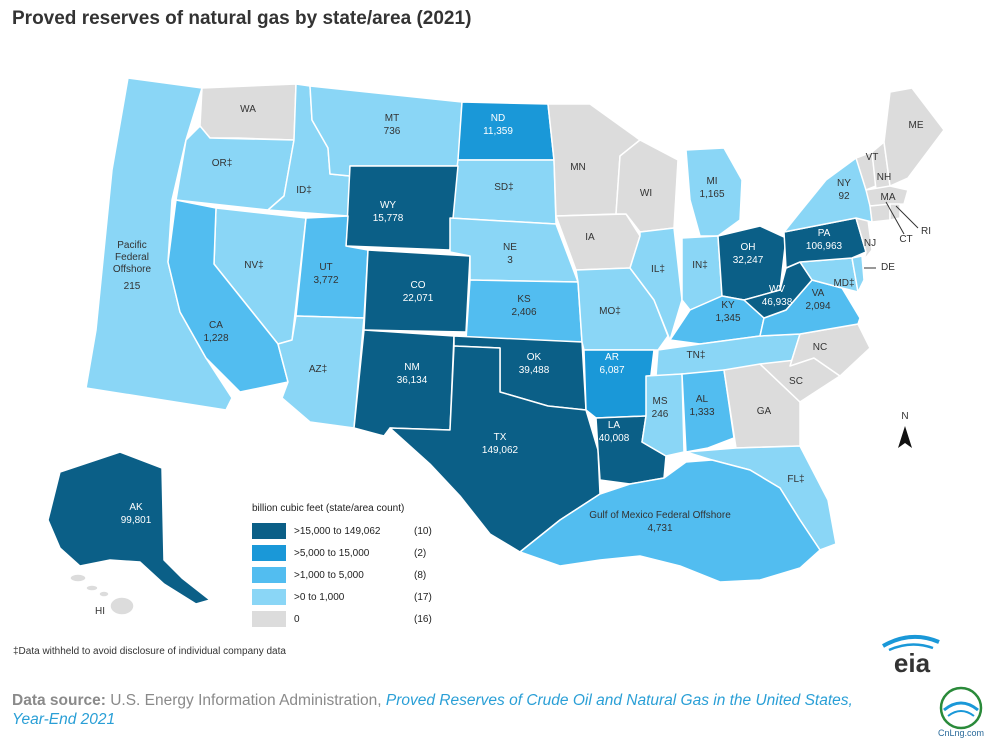  What do you see at coordinates (523, 312) in the screenshot?
I see `state-value-ks: 2,406` at bounding box center [523, 312].